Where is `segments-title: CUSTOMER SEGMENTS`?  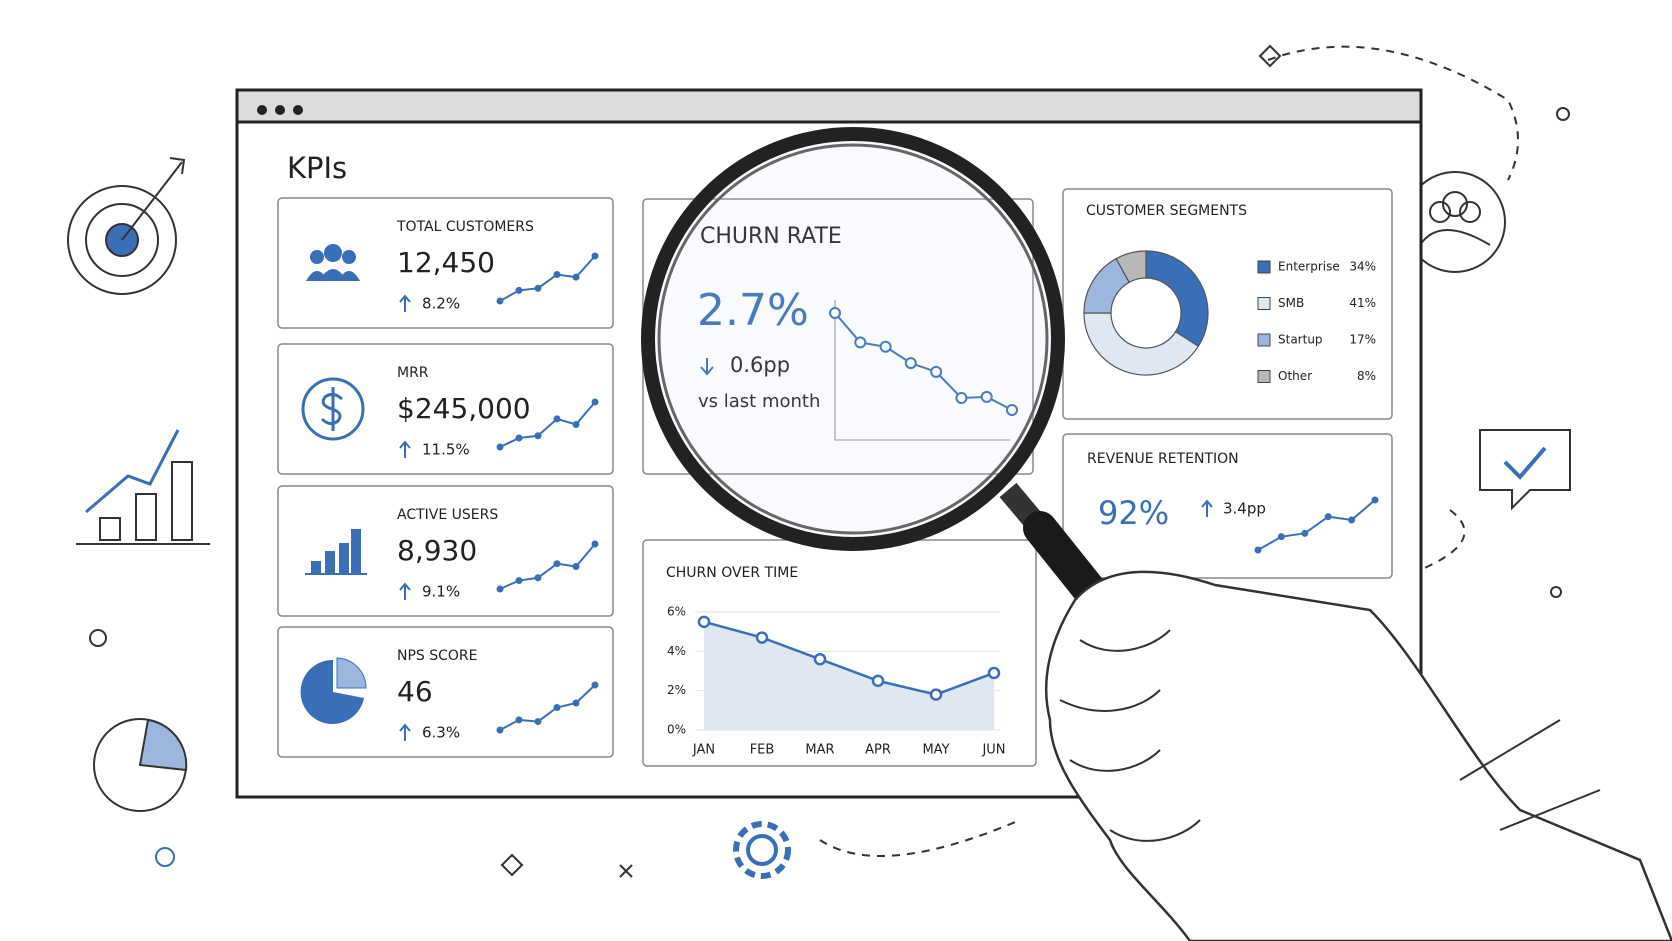
segments-title: CUSTOMER SEGMENTS is located at coordinates (1166, 211).